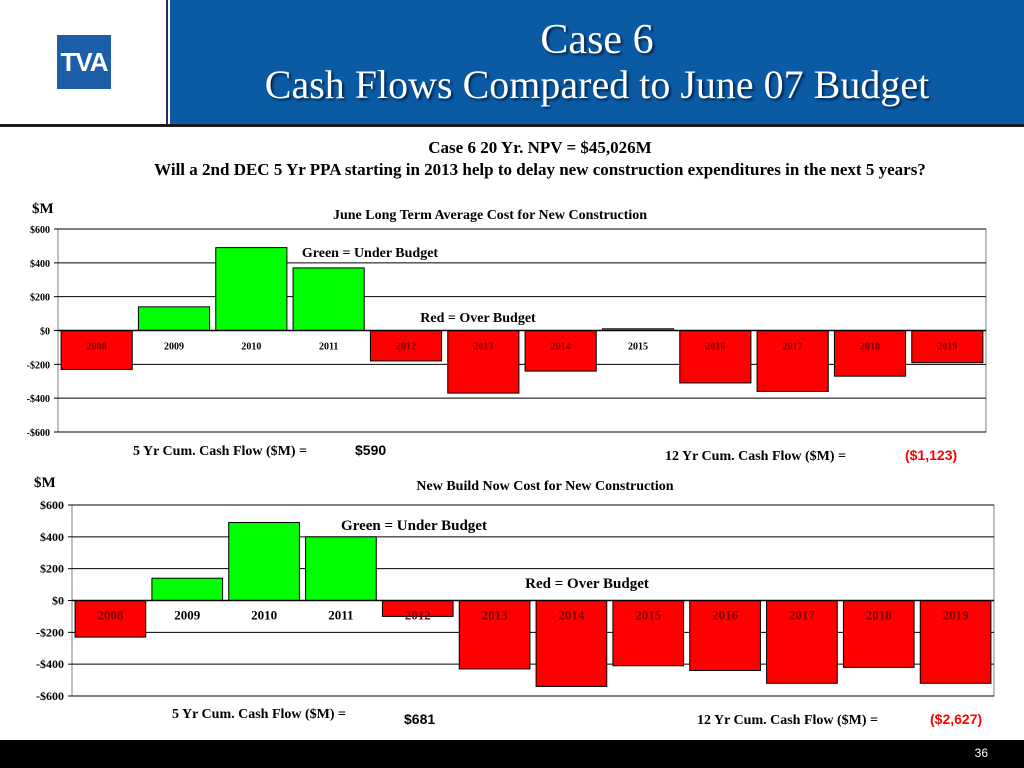 Image resolution: width=1024 pixels, height=768 pixels. Describe the element at coordinates (512, 754) in the screenshot. I see `footer-bar: 36` at that location.